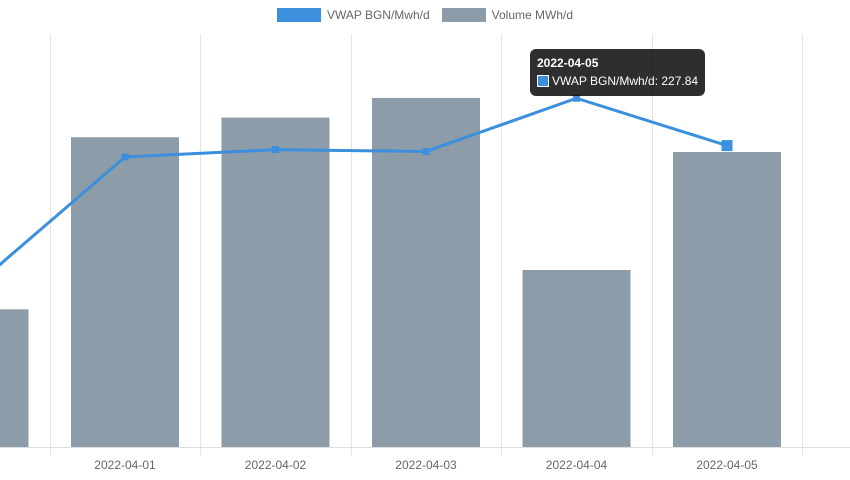  What do you see at coordinates (577, 465) in the screenshot?
I see `x-tick-label: 2022-04-04` at bounding box center [577, 465].